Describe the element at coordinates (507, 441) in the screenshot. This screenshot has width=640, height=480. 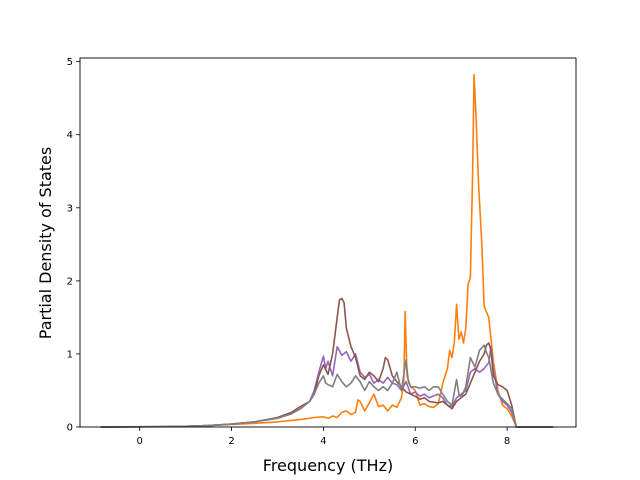
I see `x-tick-label: 8` at that location.